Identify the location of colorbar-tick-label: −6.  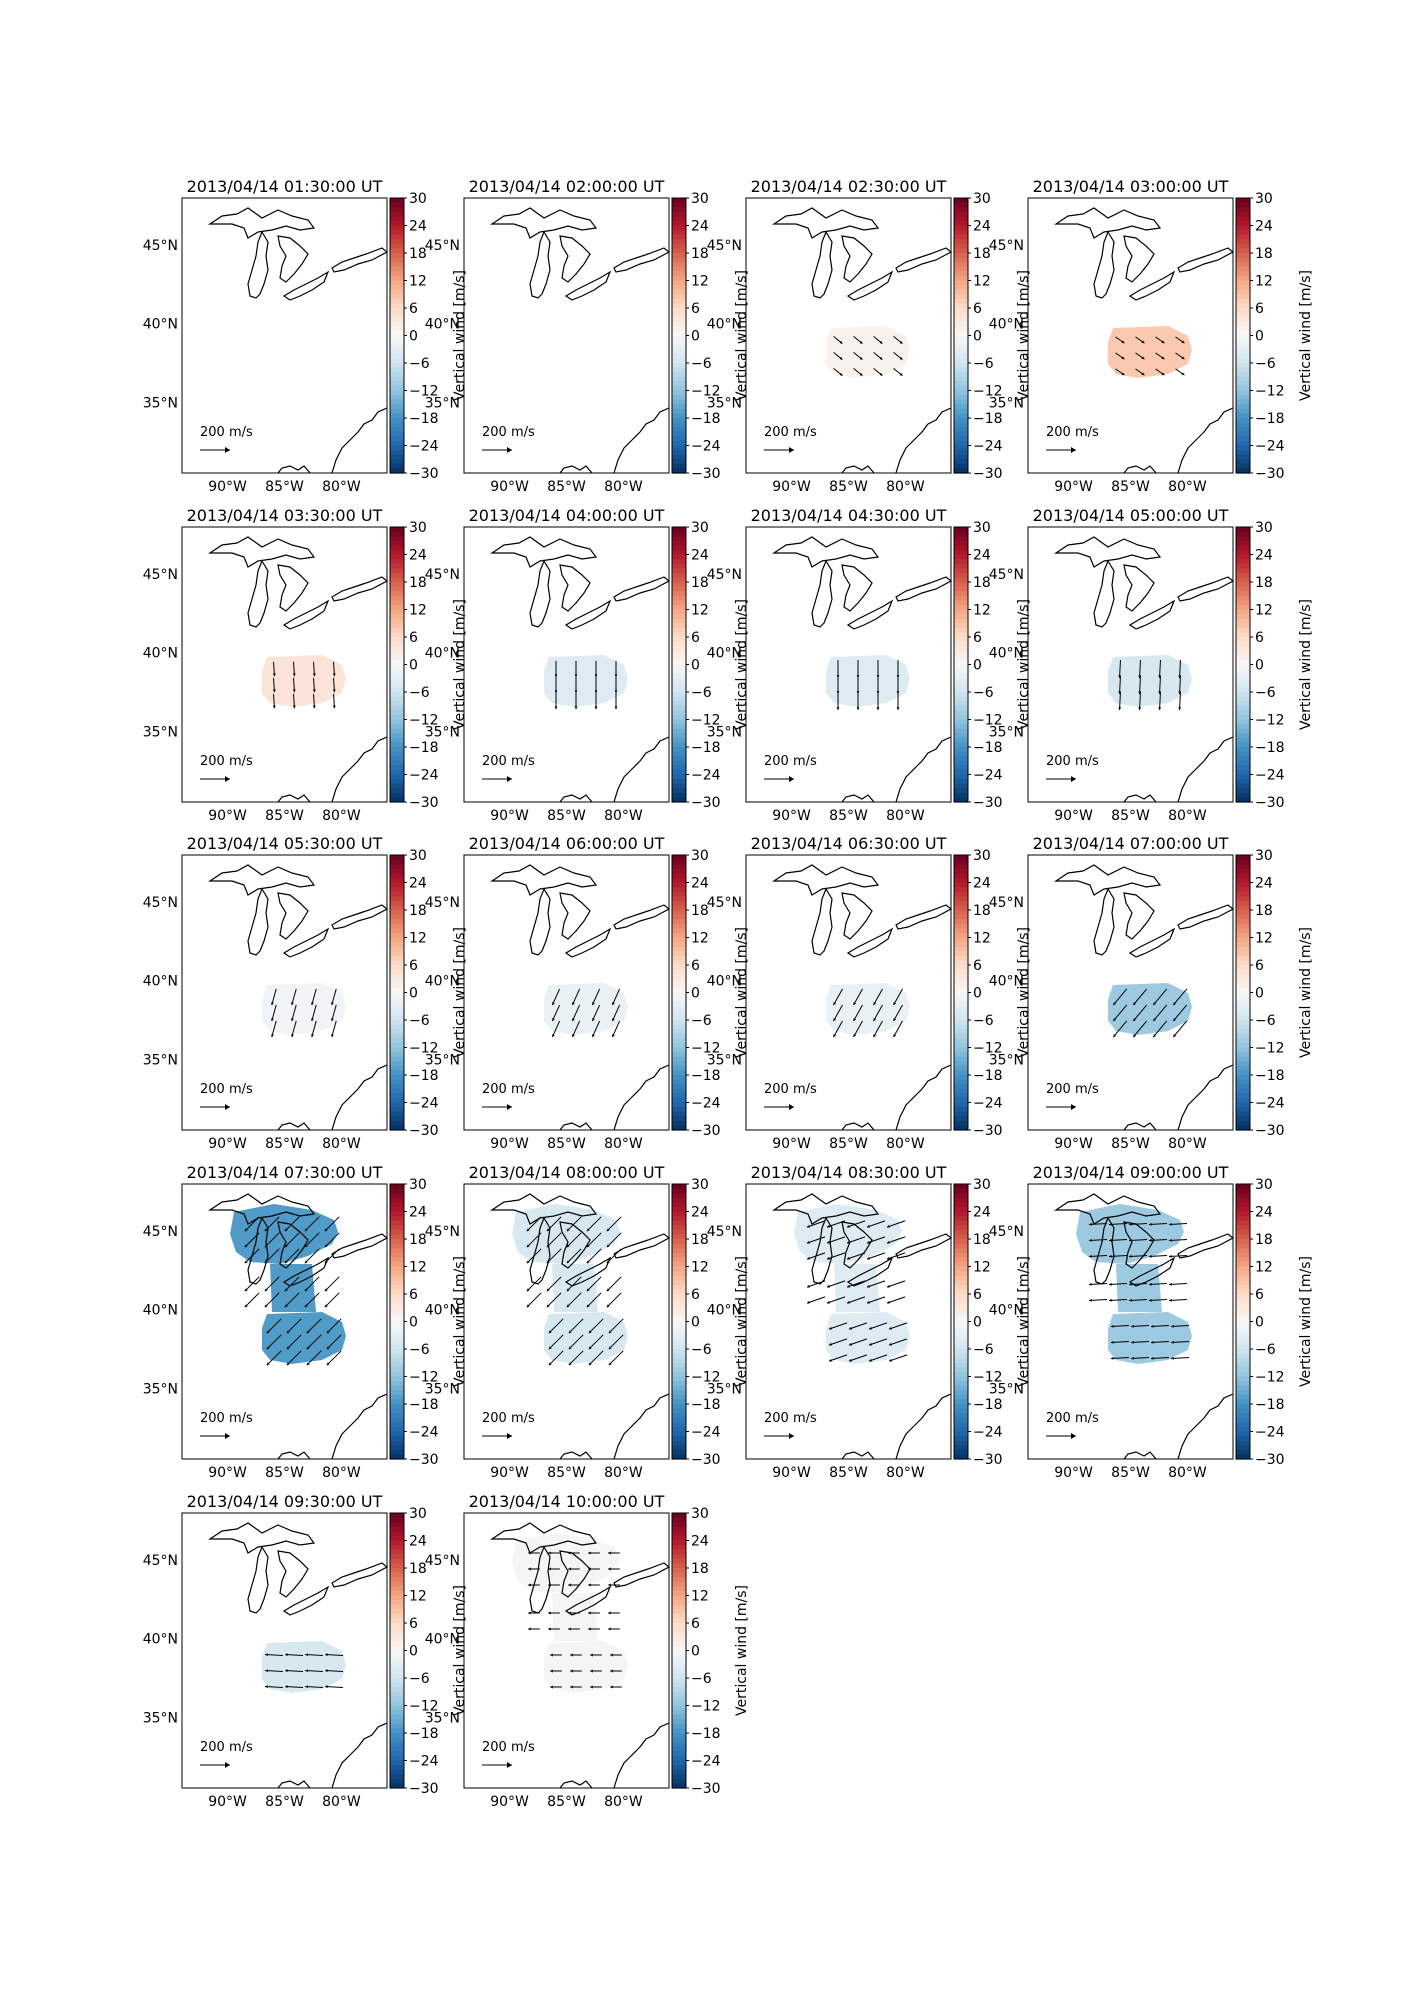
(701, 693).